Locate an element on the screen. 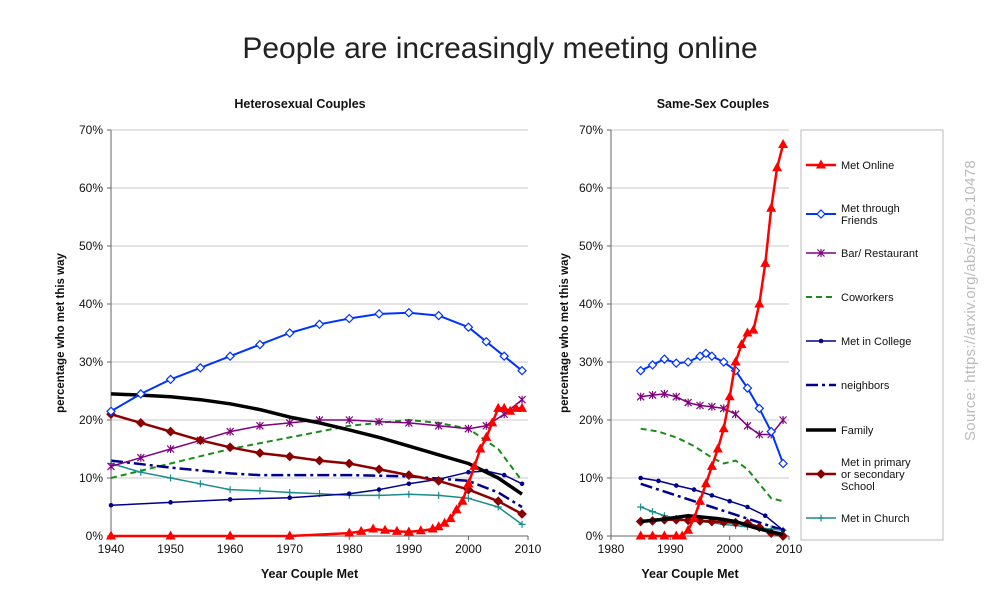  legend-label: Met through Friends is located at coordinates (870, 215).